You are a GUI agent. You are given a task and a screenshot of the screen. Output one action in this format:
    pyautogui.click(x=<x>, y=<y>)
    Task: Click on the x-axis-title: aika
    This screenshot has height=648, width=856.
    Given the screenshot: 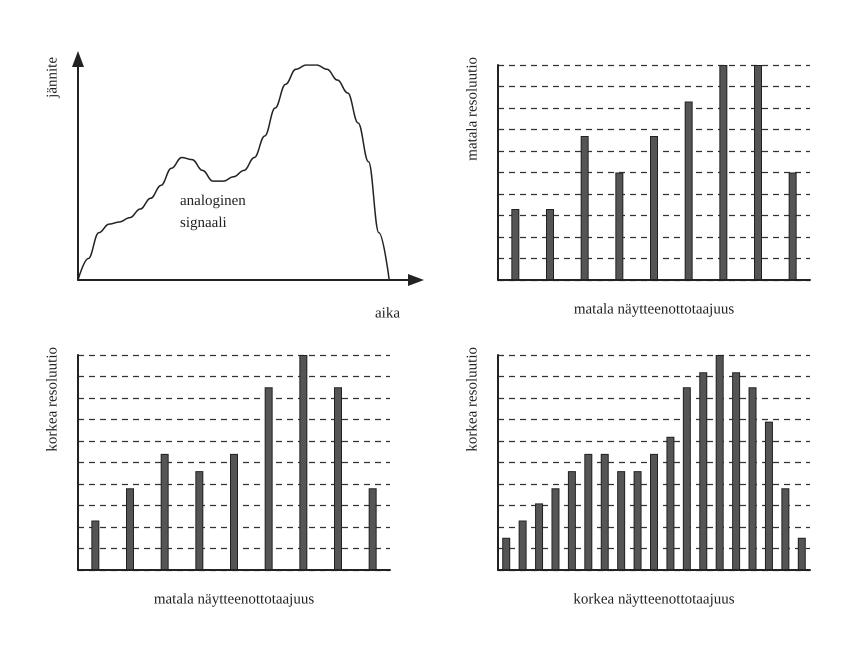 What is the action you would take?
    pyautogui.click(x=387, y=314)
    